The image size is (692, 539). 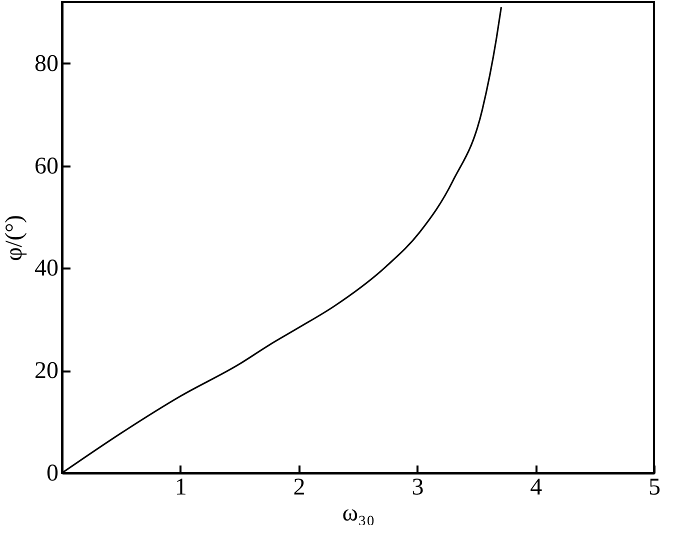 What do you see at coordinates (46, 371) in the screenshot?
I see `y-tick-label: 20` at bounding box center [46, 371].